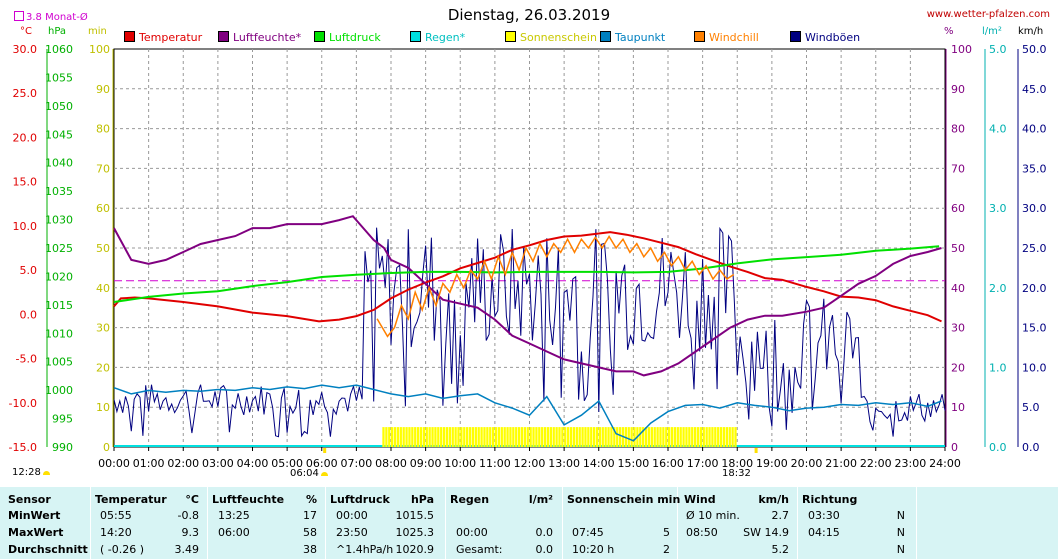 The image size is (1058, 559). I want to click on rain-axis-label: 1.0, so click(998, 367).